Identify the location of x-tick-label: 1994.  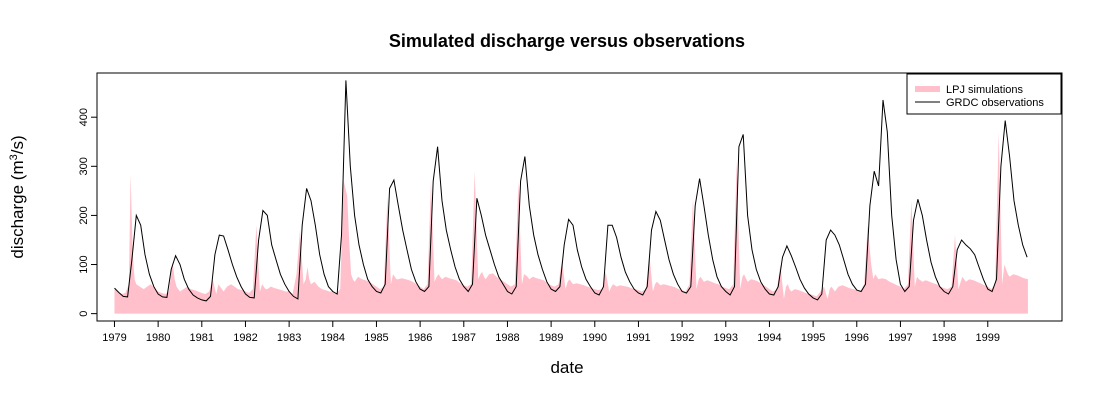
(769, 338).